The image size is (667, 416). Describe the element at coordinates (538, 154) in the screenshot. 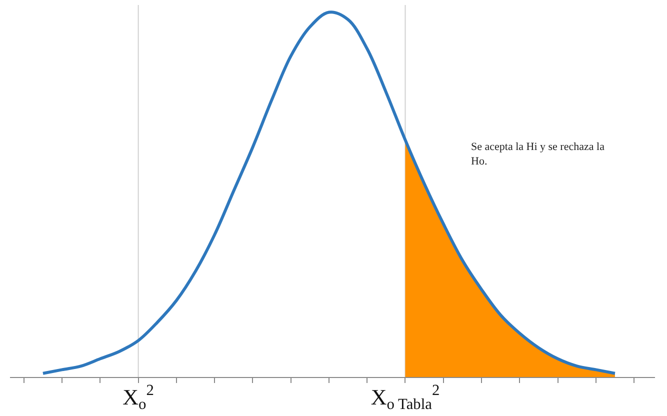

I see `annotation: Se acepta la Hi y se rechaza la Ho.` at that location.